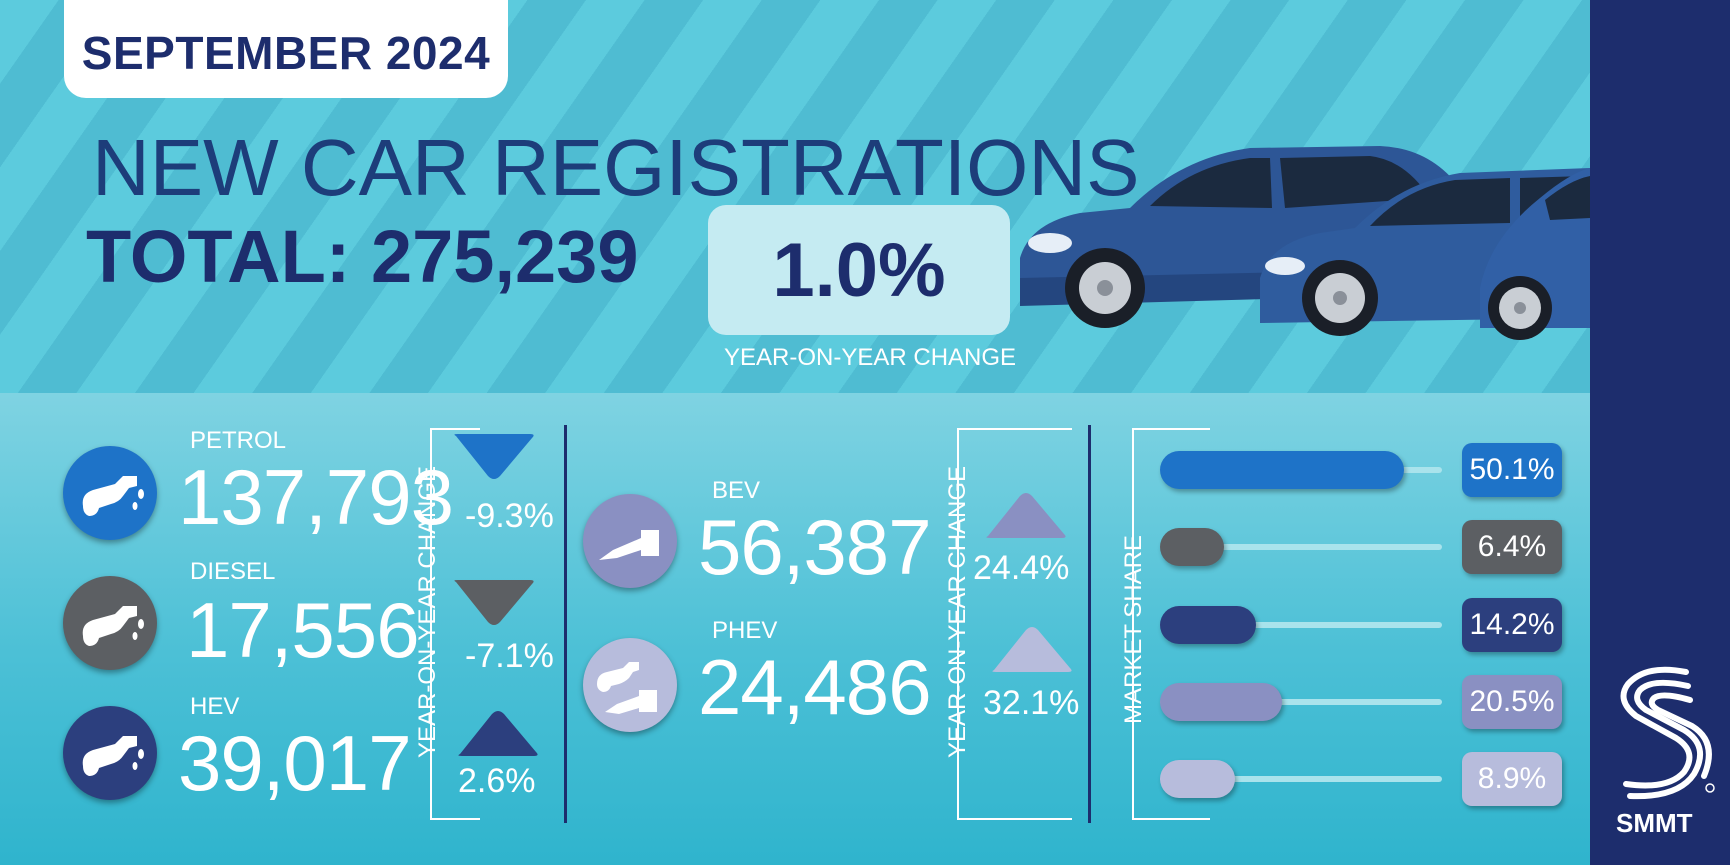  I want to click on market-share-label: MARKET SHARE, so click(1133, 629).